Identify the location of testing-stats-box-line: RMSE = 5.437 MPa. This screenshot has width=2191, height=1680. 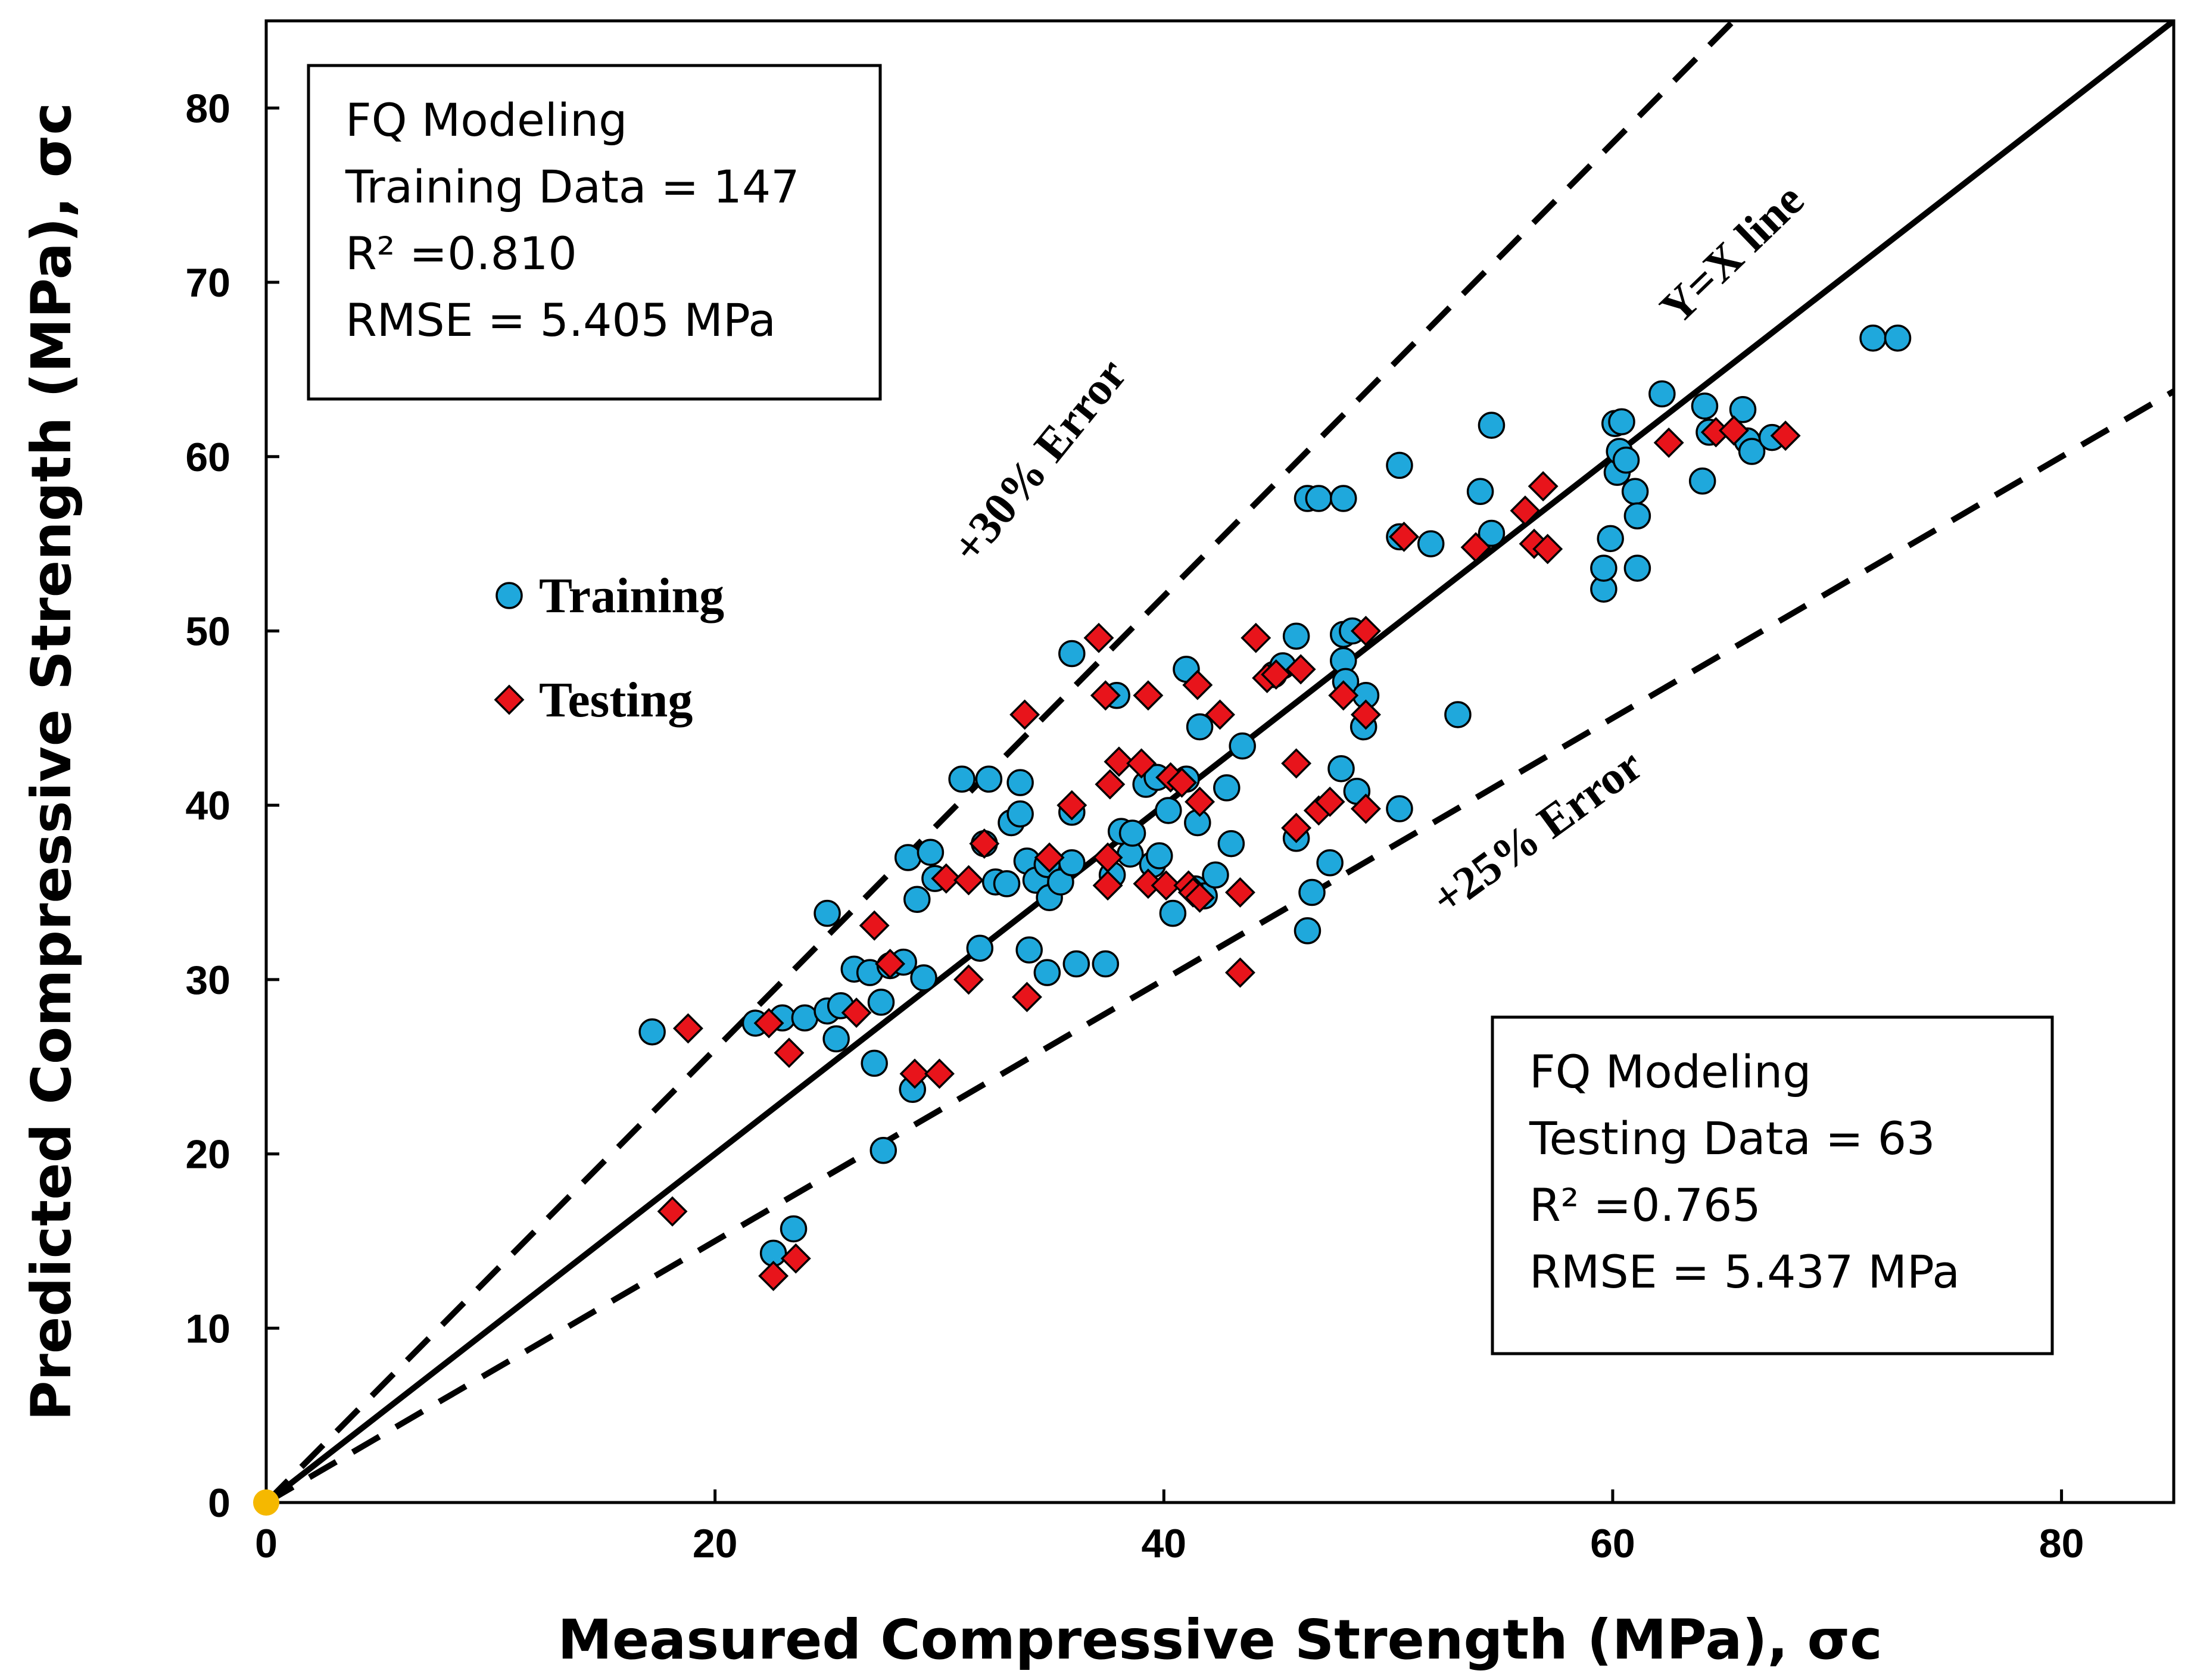
(1744, 1271).